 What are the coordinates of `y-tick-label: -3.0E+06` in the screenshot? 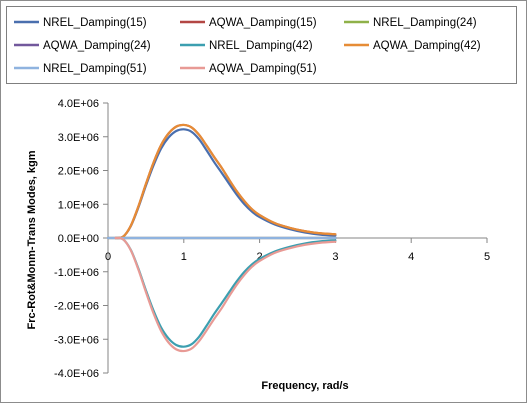 It's located at (76, 340).